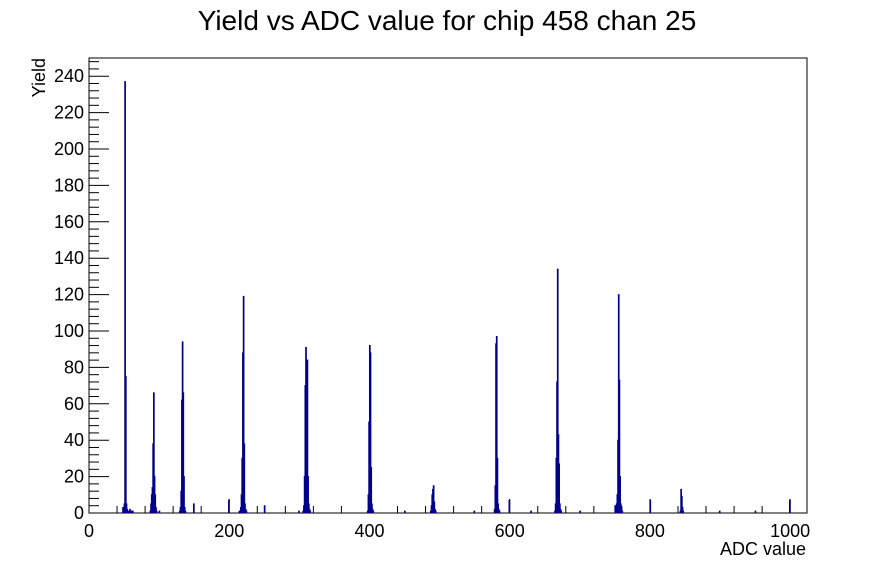  What do you see at coordinates (510, 531) in the screenshot?
I see `x-tick-label: 600` at bounding box center [510, 531].